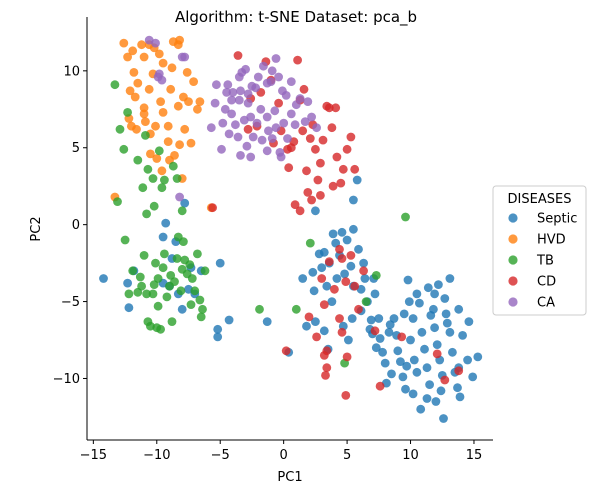 The height and width of the screenshot is (500, 593). I want to click on legend-marker, so click(512, 259).